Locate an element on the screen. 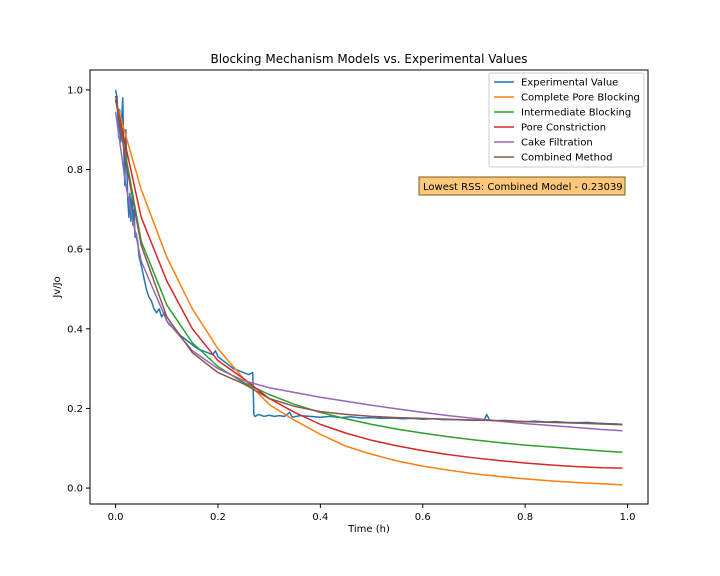  rss-annotation-text: Lowest RSS: Combined Model - 0.23039 is located at coordinates (523, 187).